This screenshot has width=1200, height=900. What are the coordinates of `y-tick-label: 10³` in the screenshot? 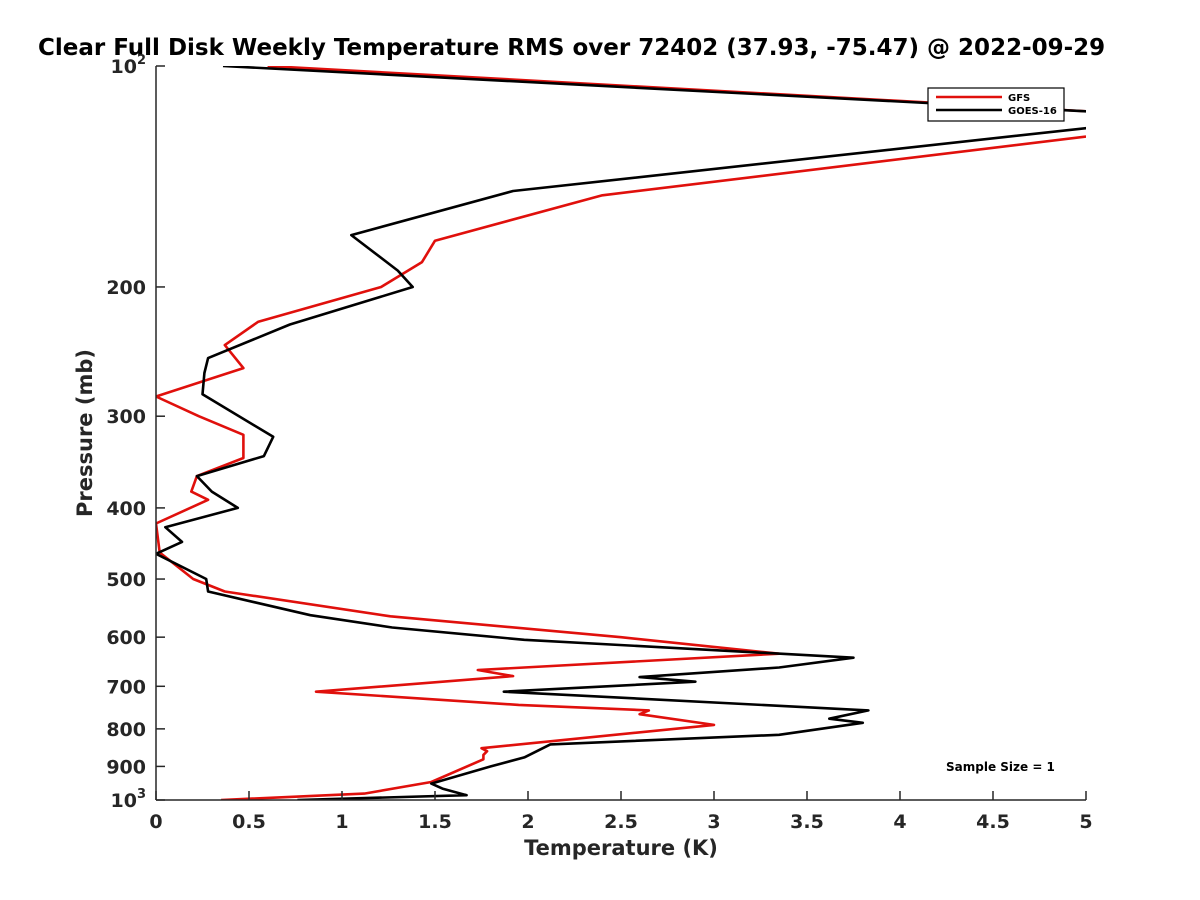 It's located at (129, 799).